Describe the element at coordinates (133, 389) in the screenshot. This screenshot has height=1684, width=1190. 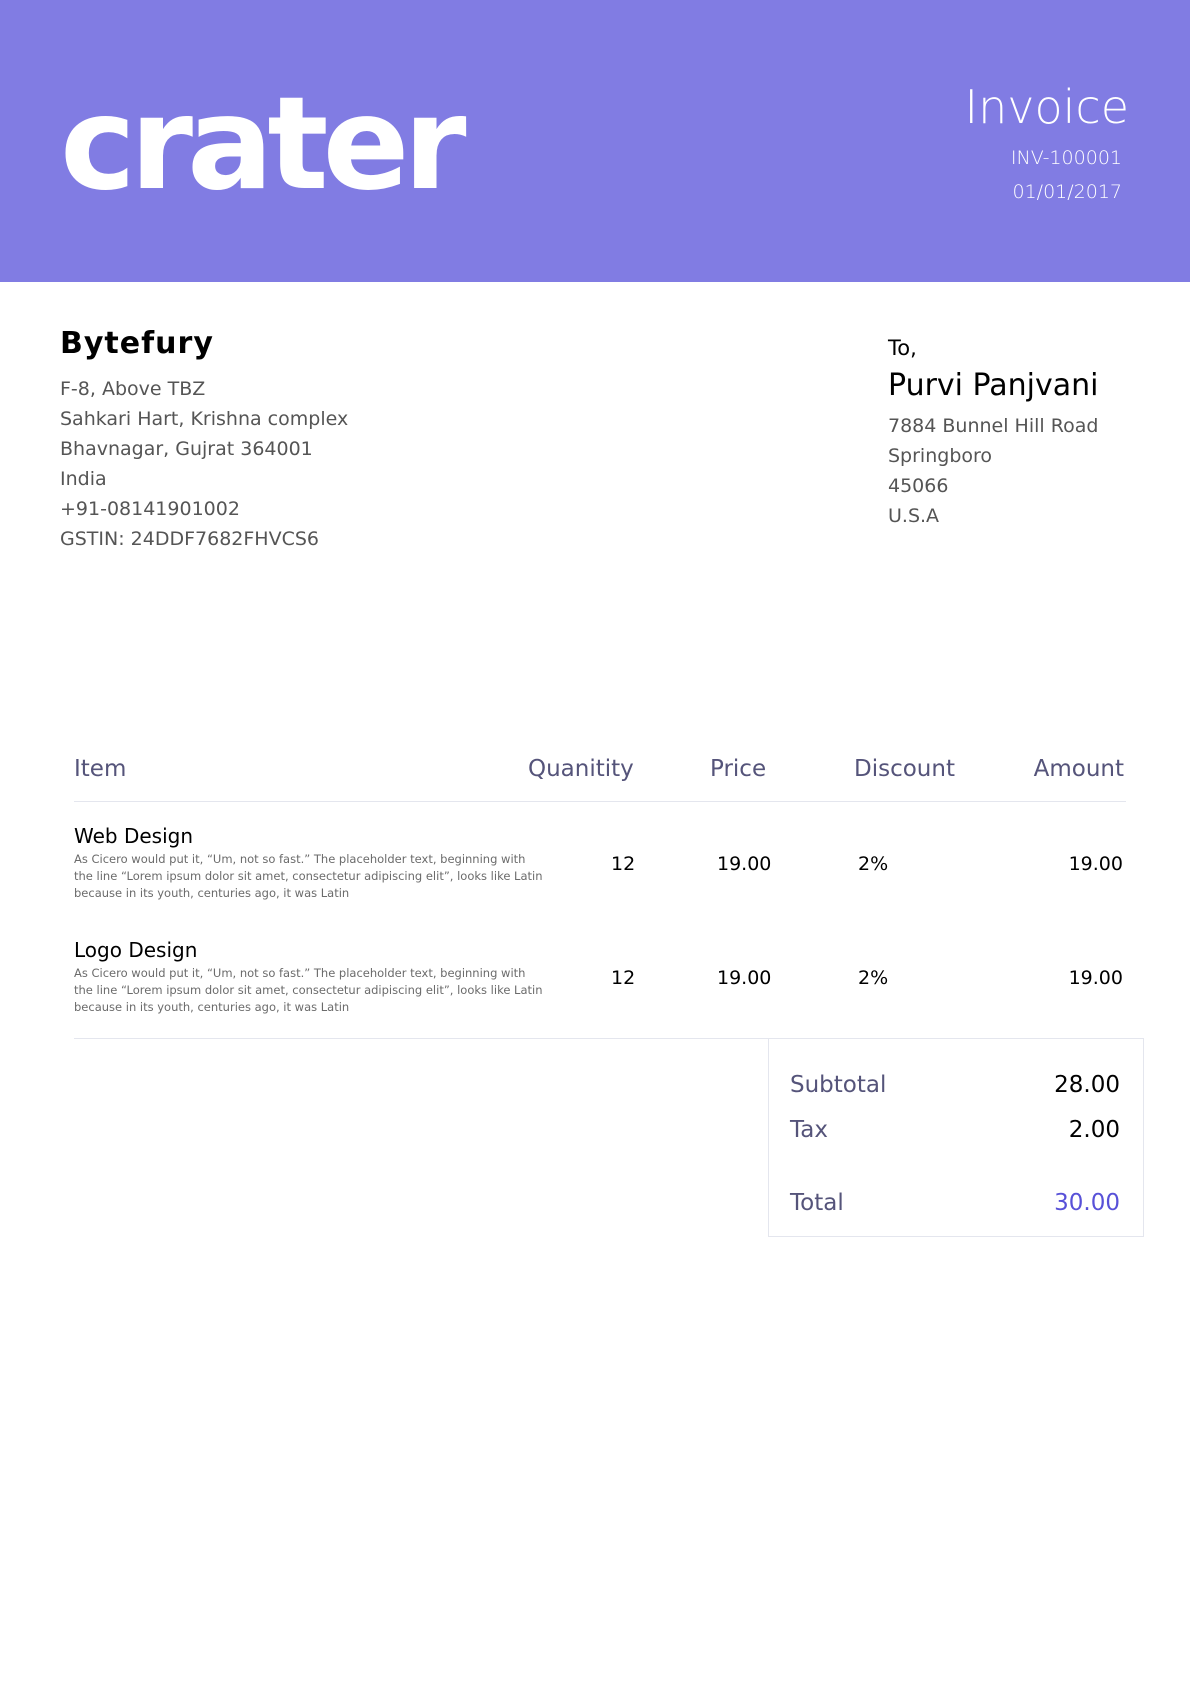
I see `address-line: F-8, Above TBZ` at that location.